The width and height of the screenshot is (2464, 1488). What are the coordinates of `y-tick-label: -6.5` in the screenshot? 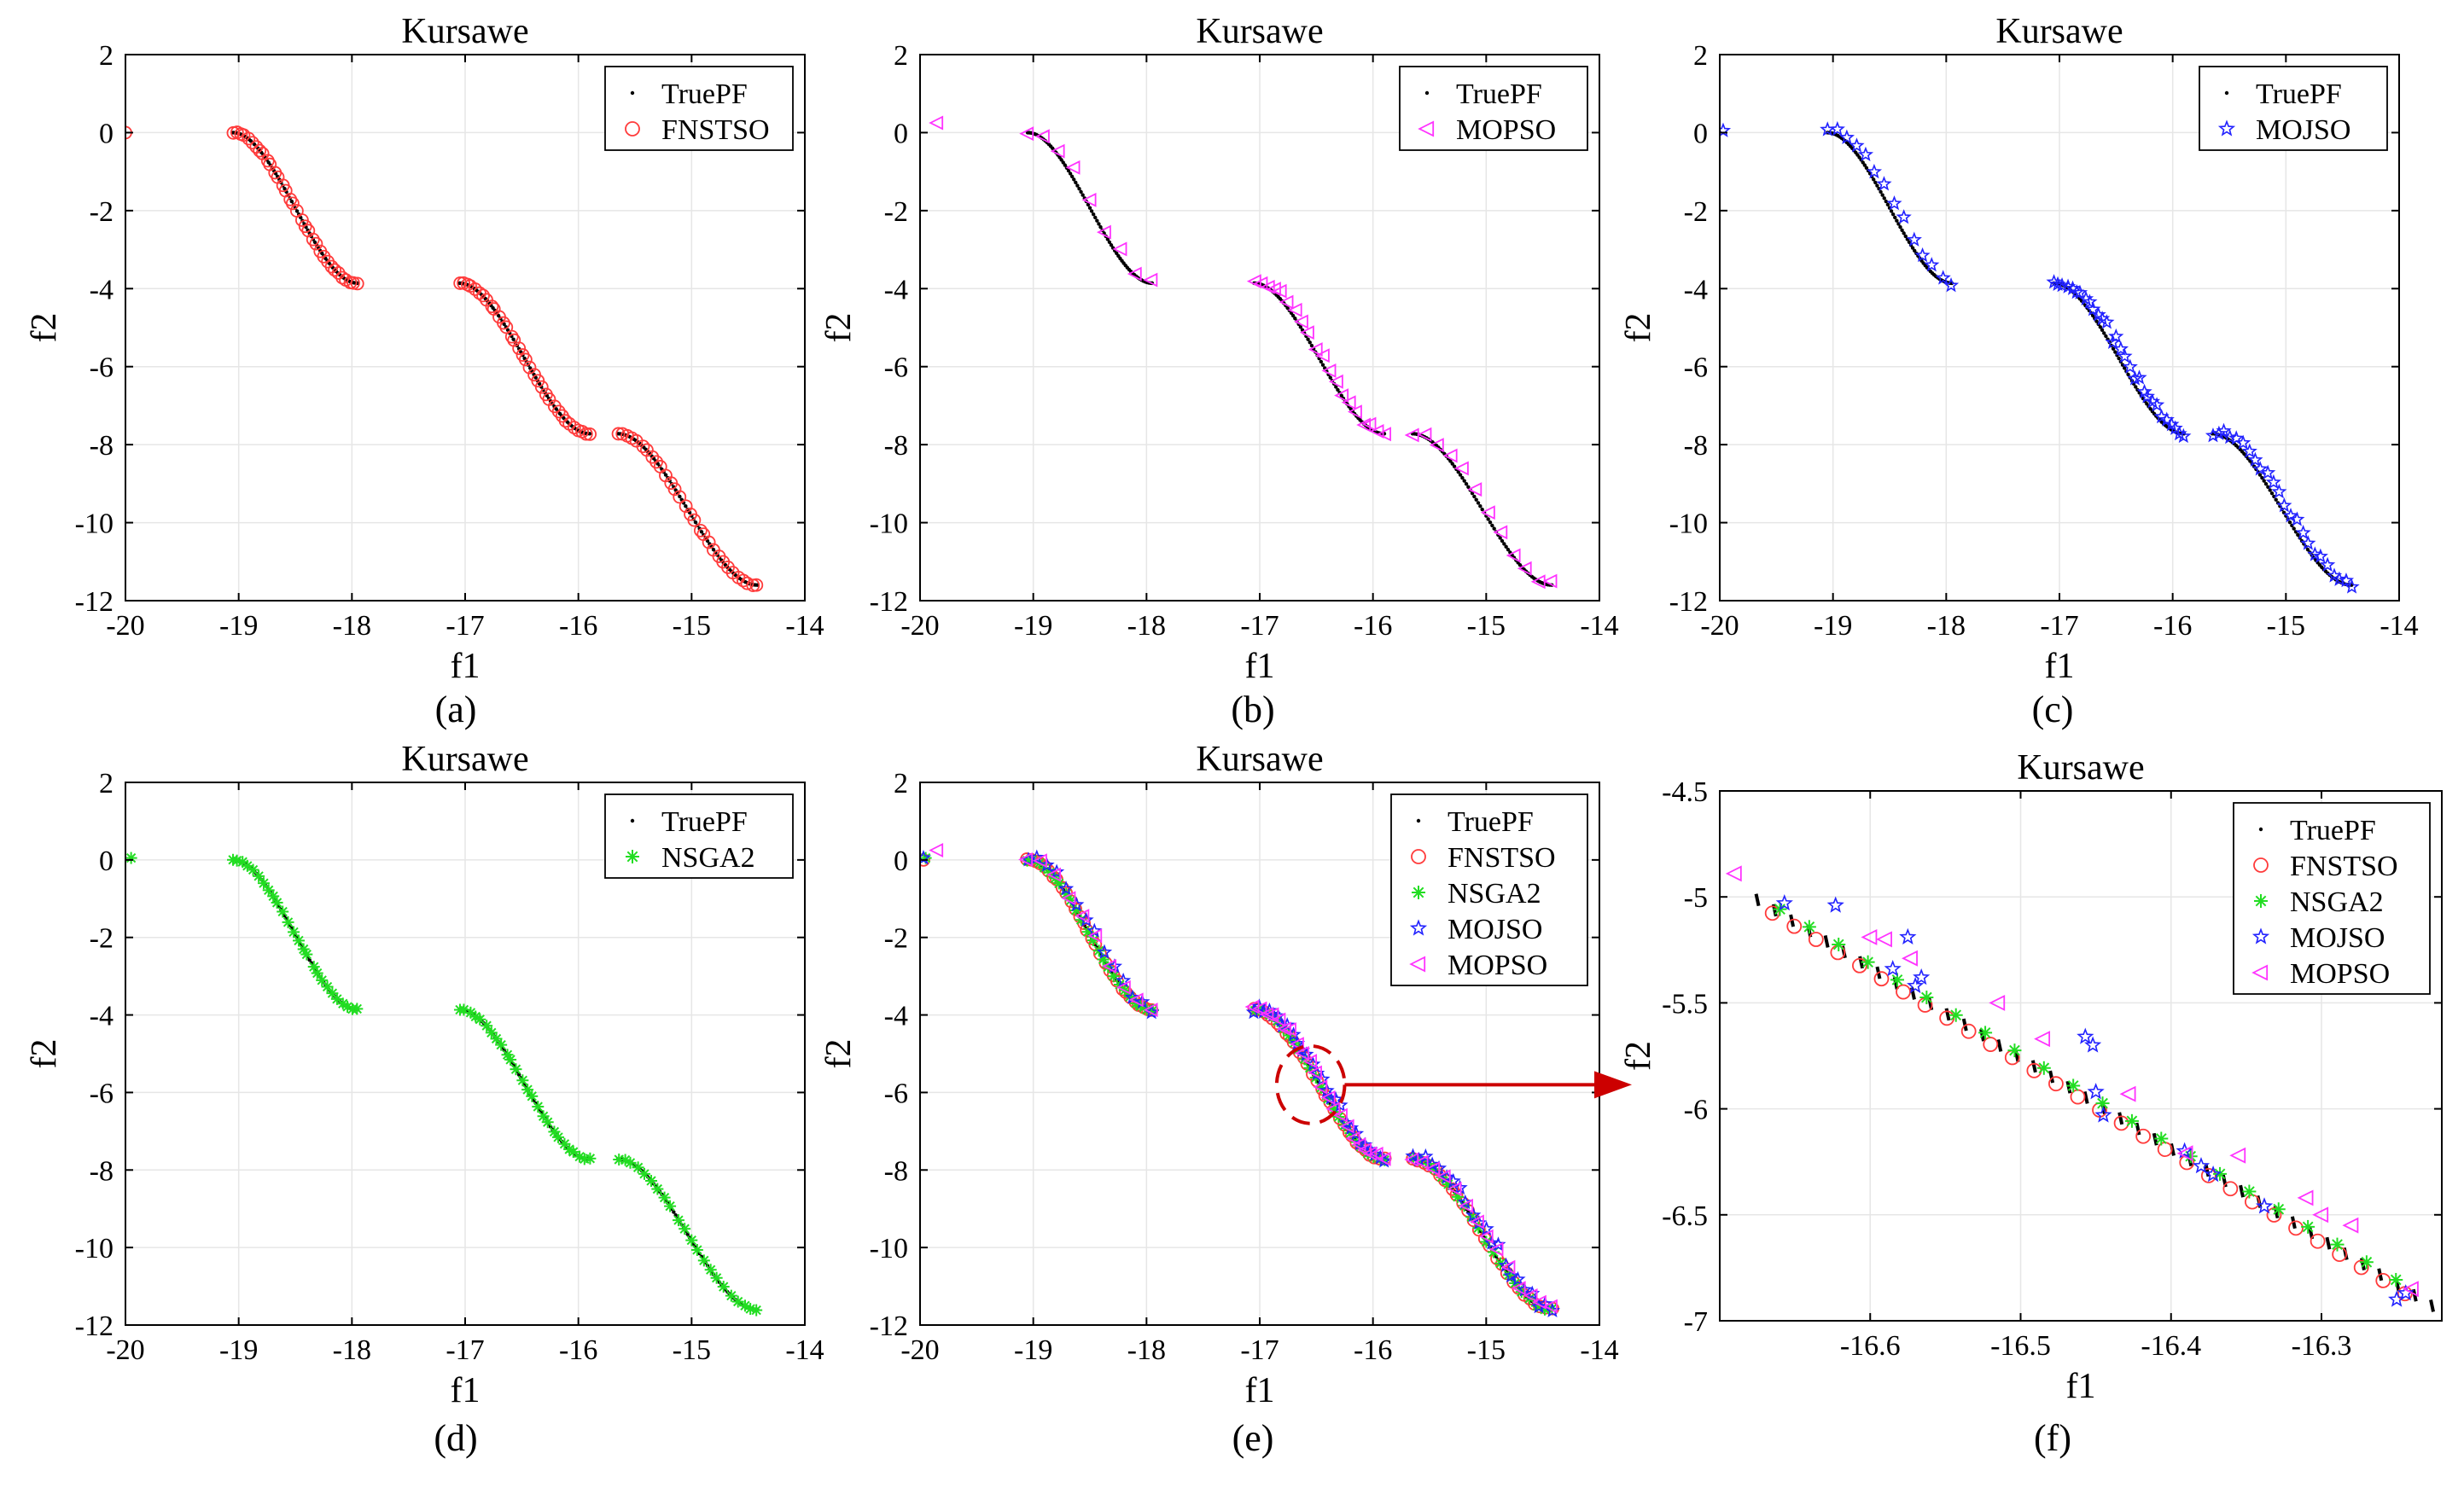 It's located at (1685, 1216).